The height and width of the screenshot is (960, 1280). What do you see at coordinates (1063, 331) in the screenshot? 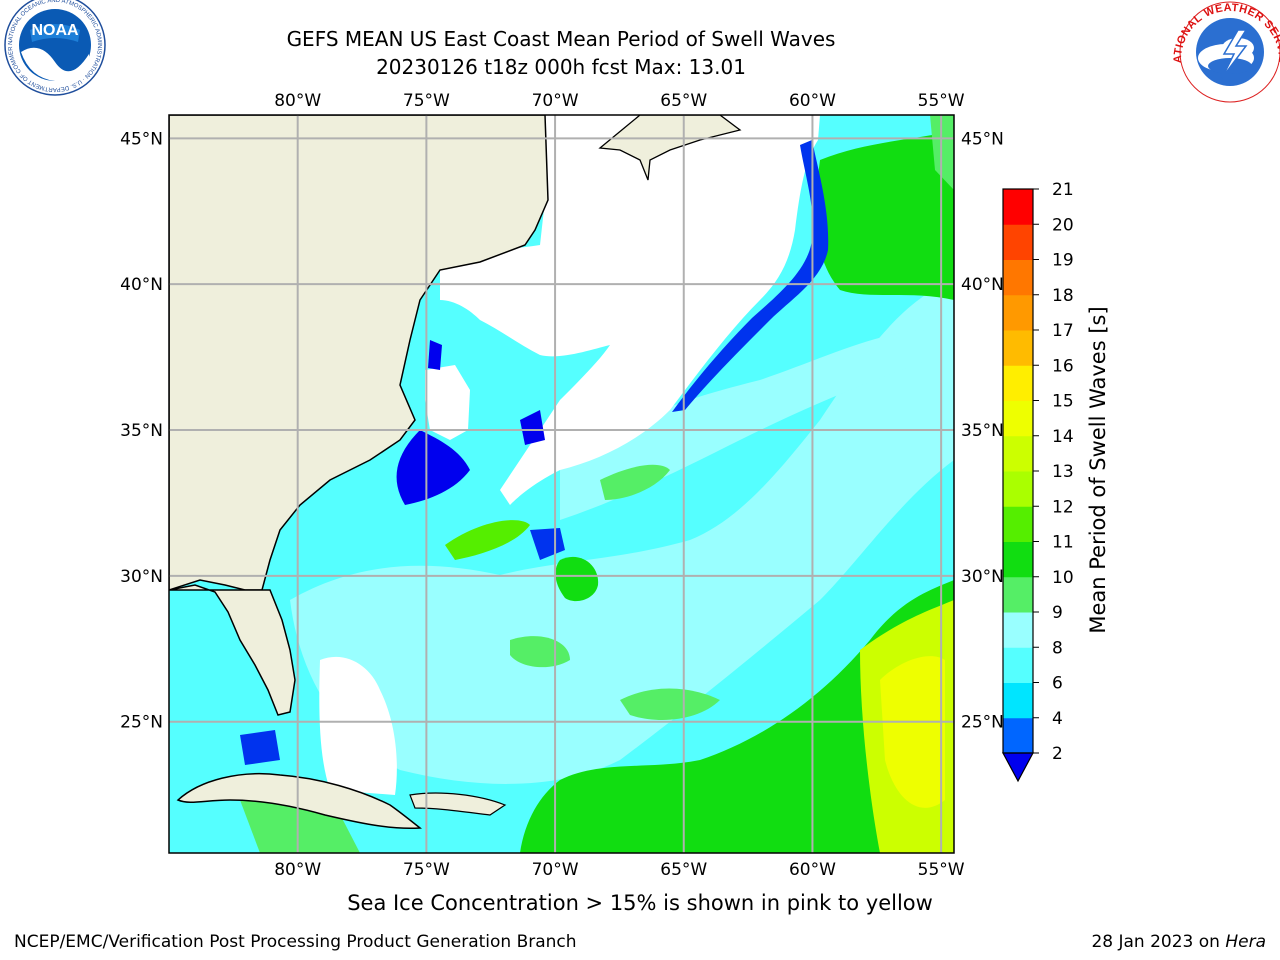
I see `colorbar-tick-label: 17` at bounding box center [1063, 331].